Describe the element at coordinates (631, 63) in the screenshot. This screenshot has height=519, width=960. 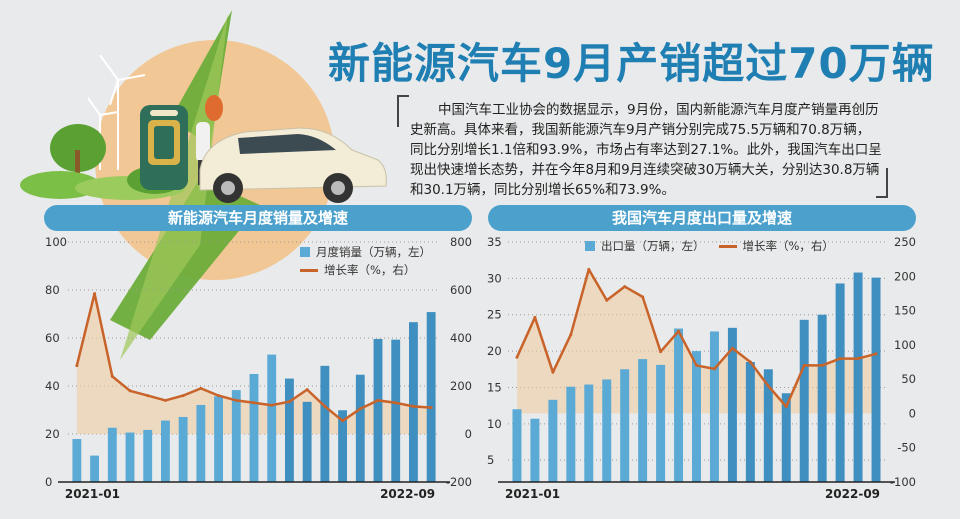
I see `page-title: 新能源汽车9月产销超过70万辆` at that location.